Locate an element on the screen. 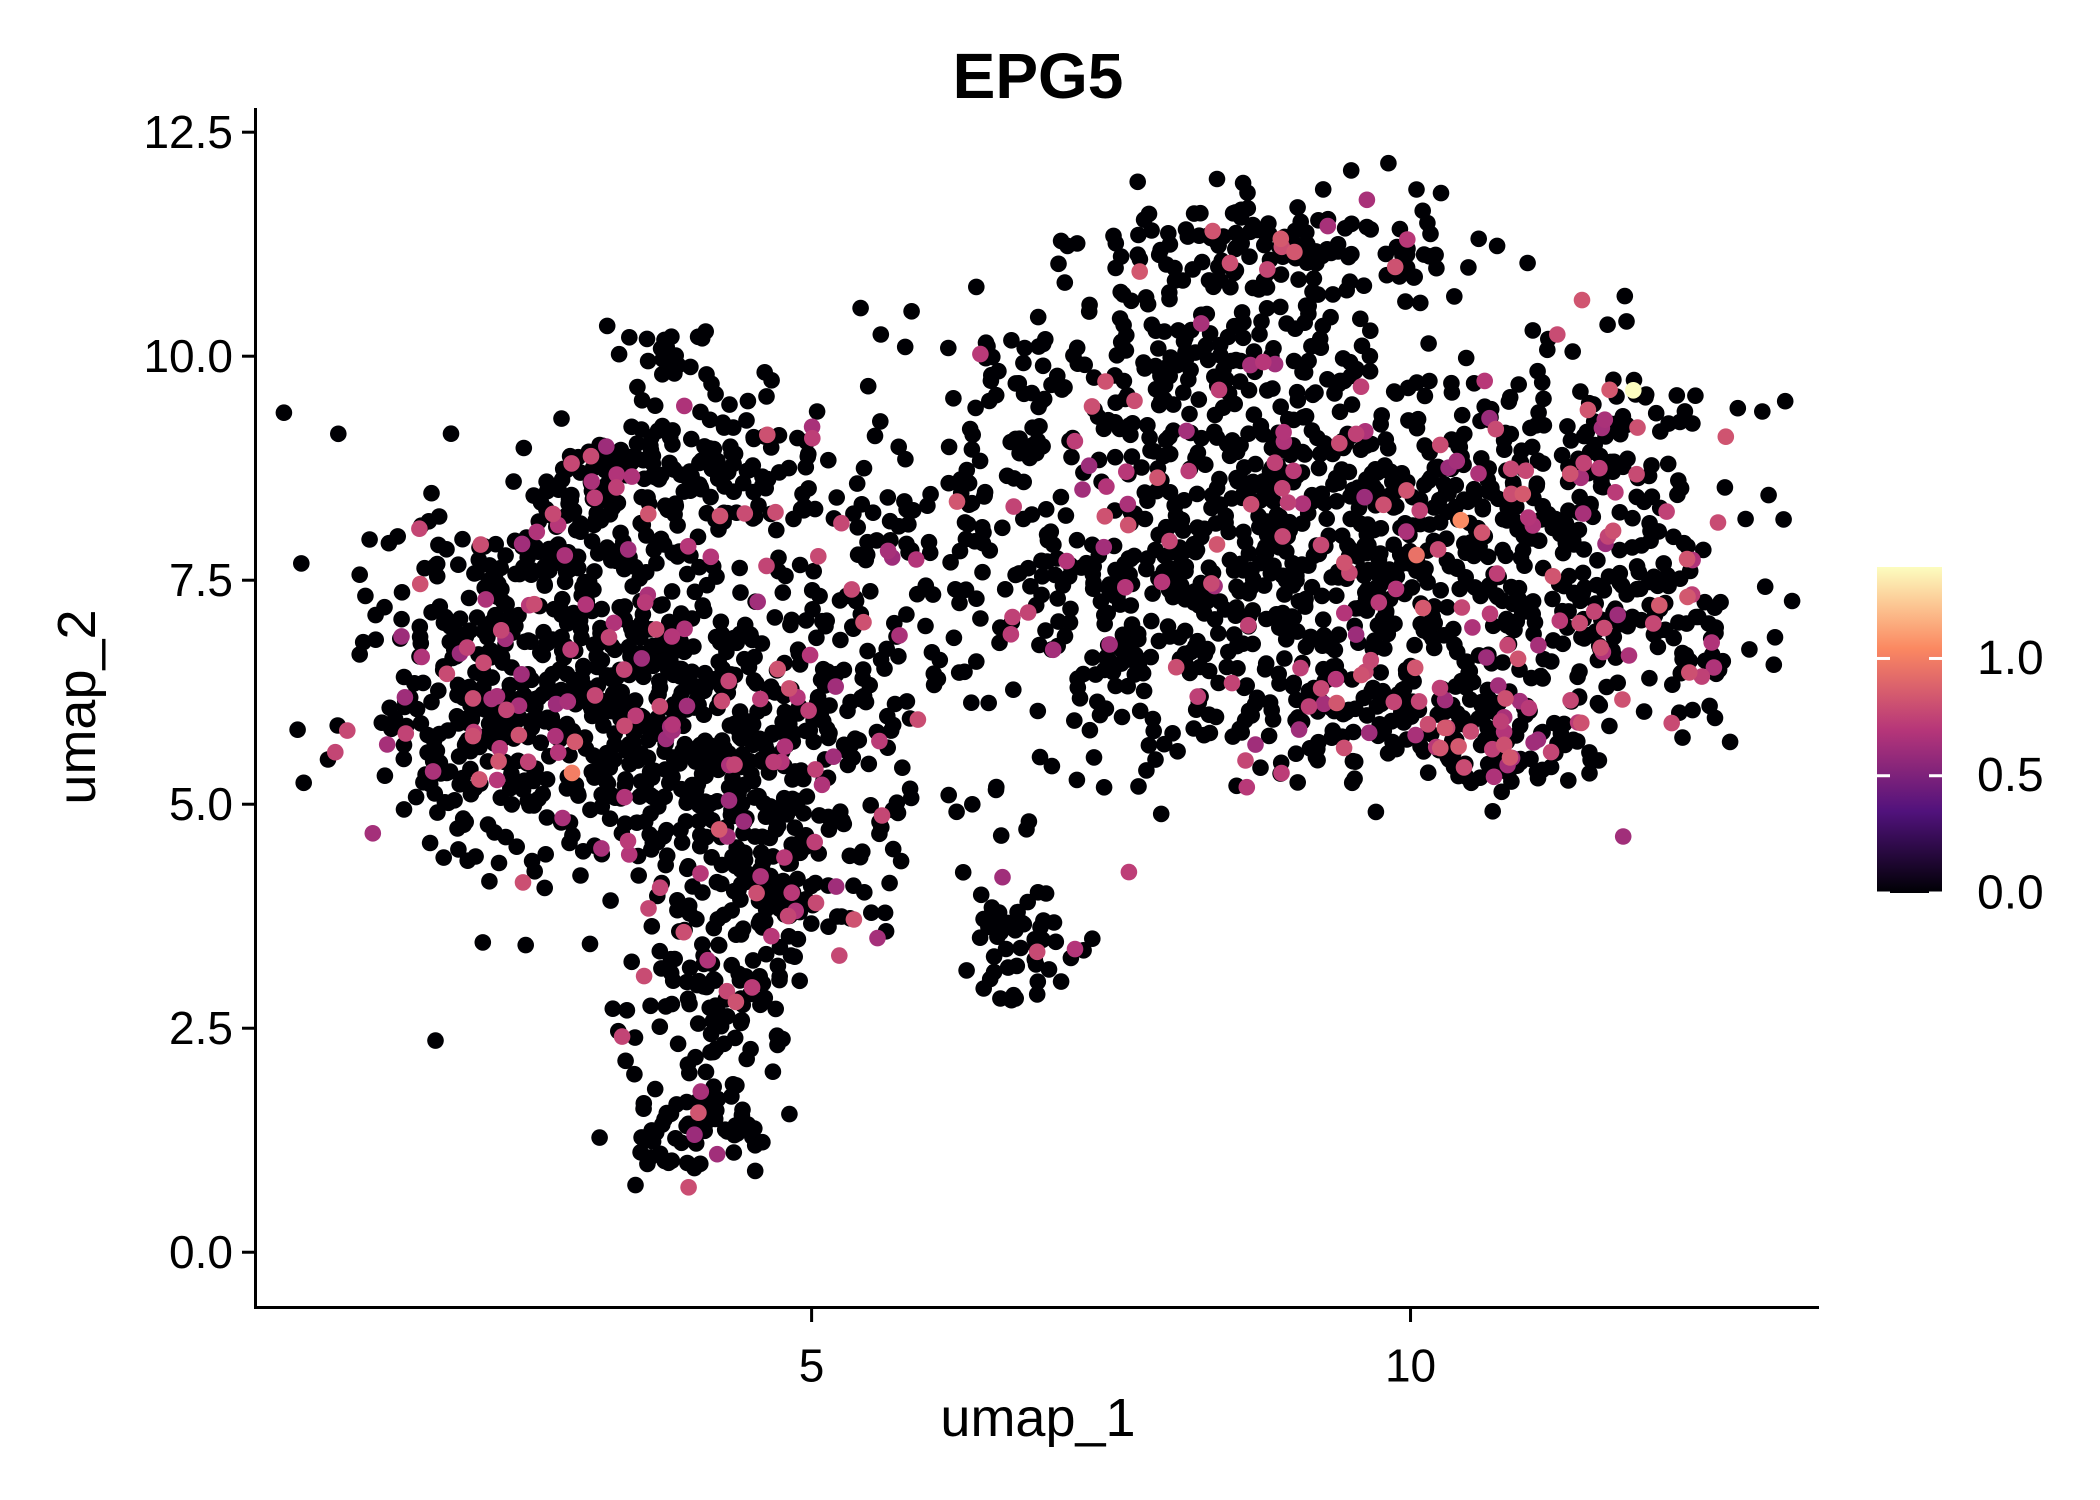 This screenshot has height=1500, width=2100. colorbar-legend: 1.0 0.5 0.0 is located at coordinates (1960, 743).